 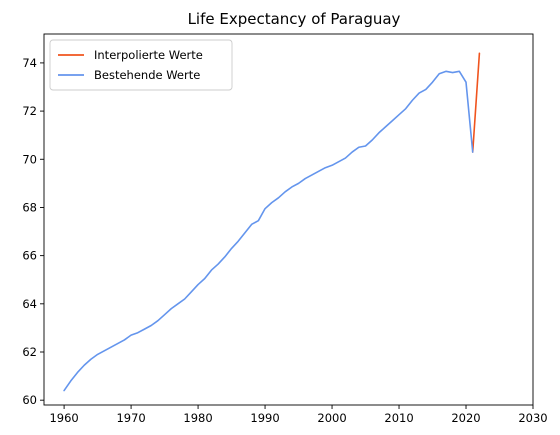 What do you see at coordinates (294, 19) in the screenshot?
I see `chart-title: Life Expectancy of Paraguay` at bounding box center [294, 19].